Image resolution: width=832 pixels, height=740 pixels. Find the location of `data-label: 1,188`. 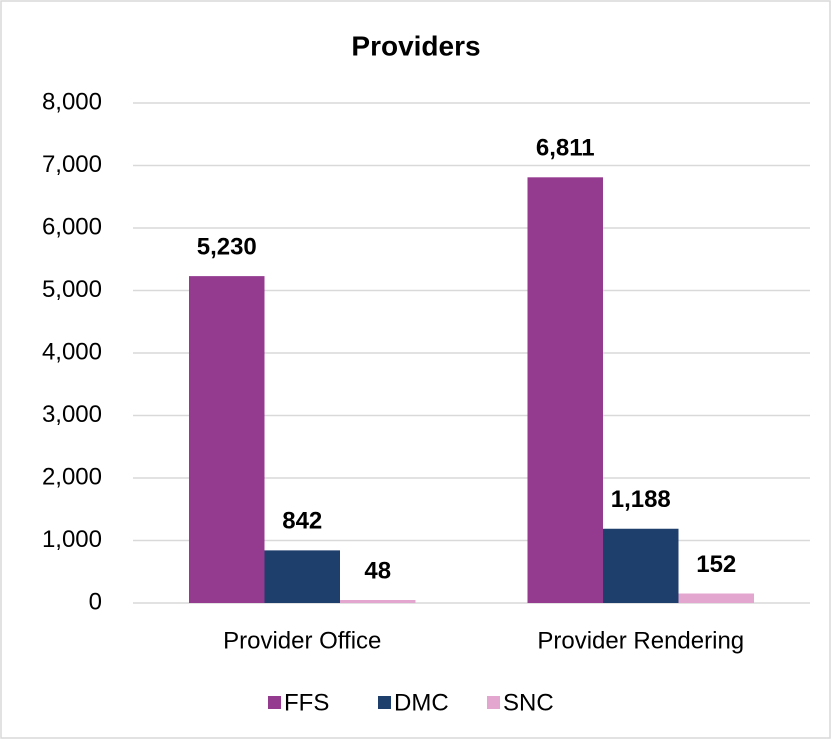

data-label: 1,188 is located at coordinates (641, 499).